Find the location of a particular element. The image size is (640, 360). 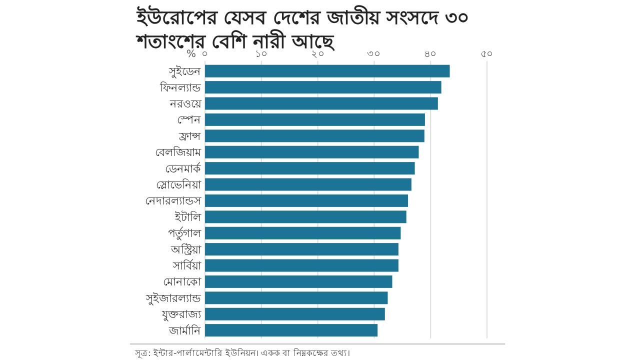

y-tick-label: পর্তুগাল is located at coordinates (185, 233).